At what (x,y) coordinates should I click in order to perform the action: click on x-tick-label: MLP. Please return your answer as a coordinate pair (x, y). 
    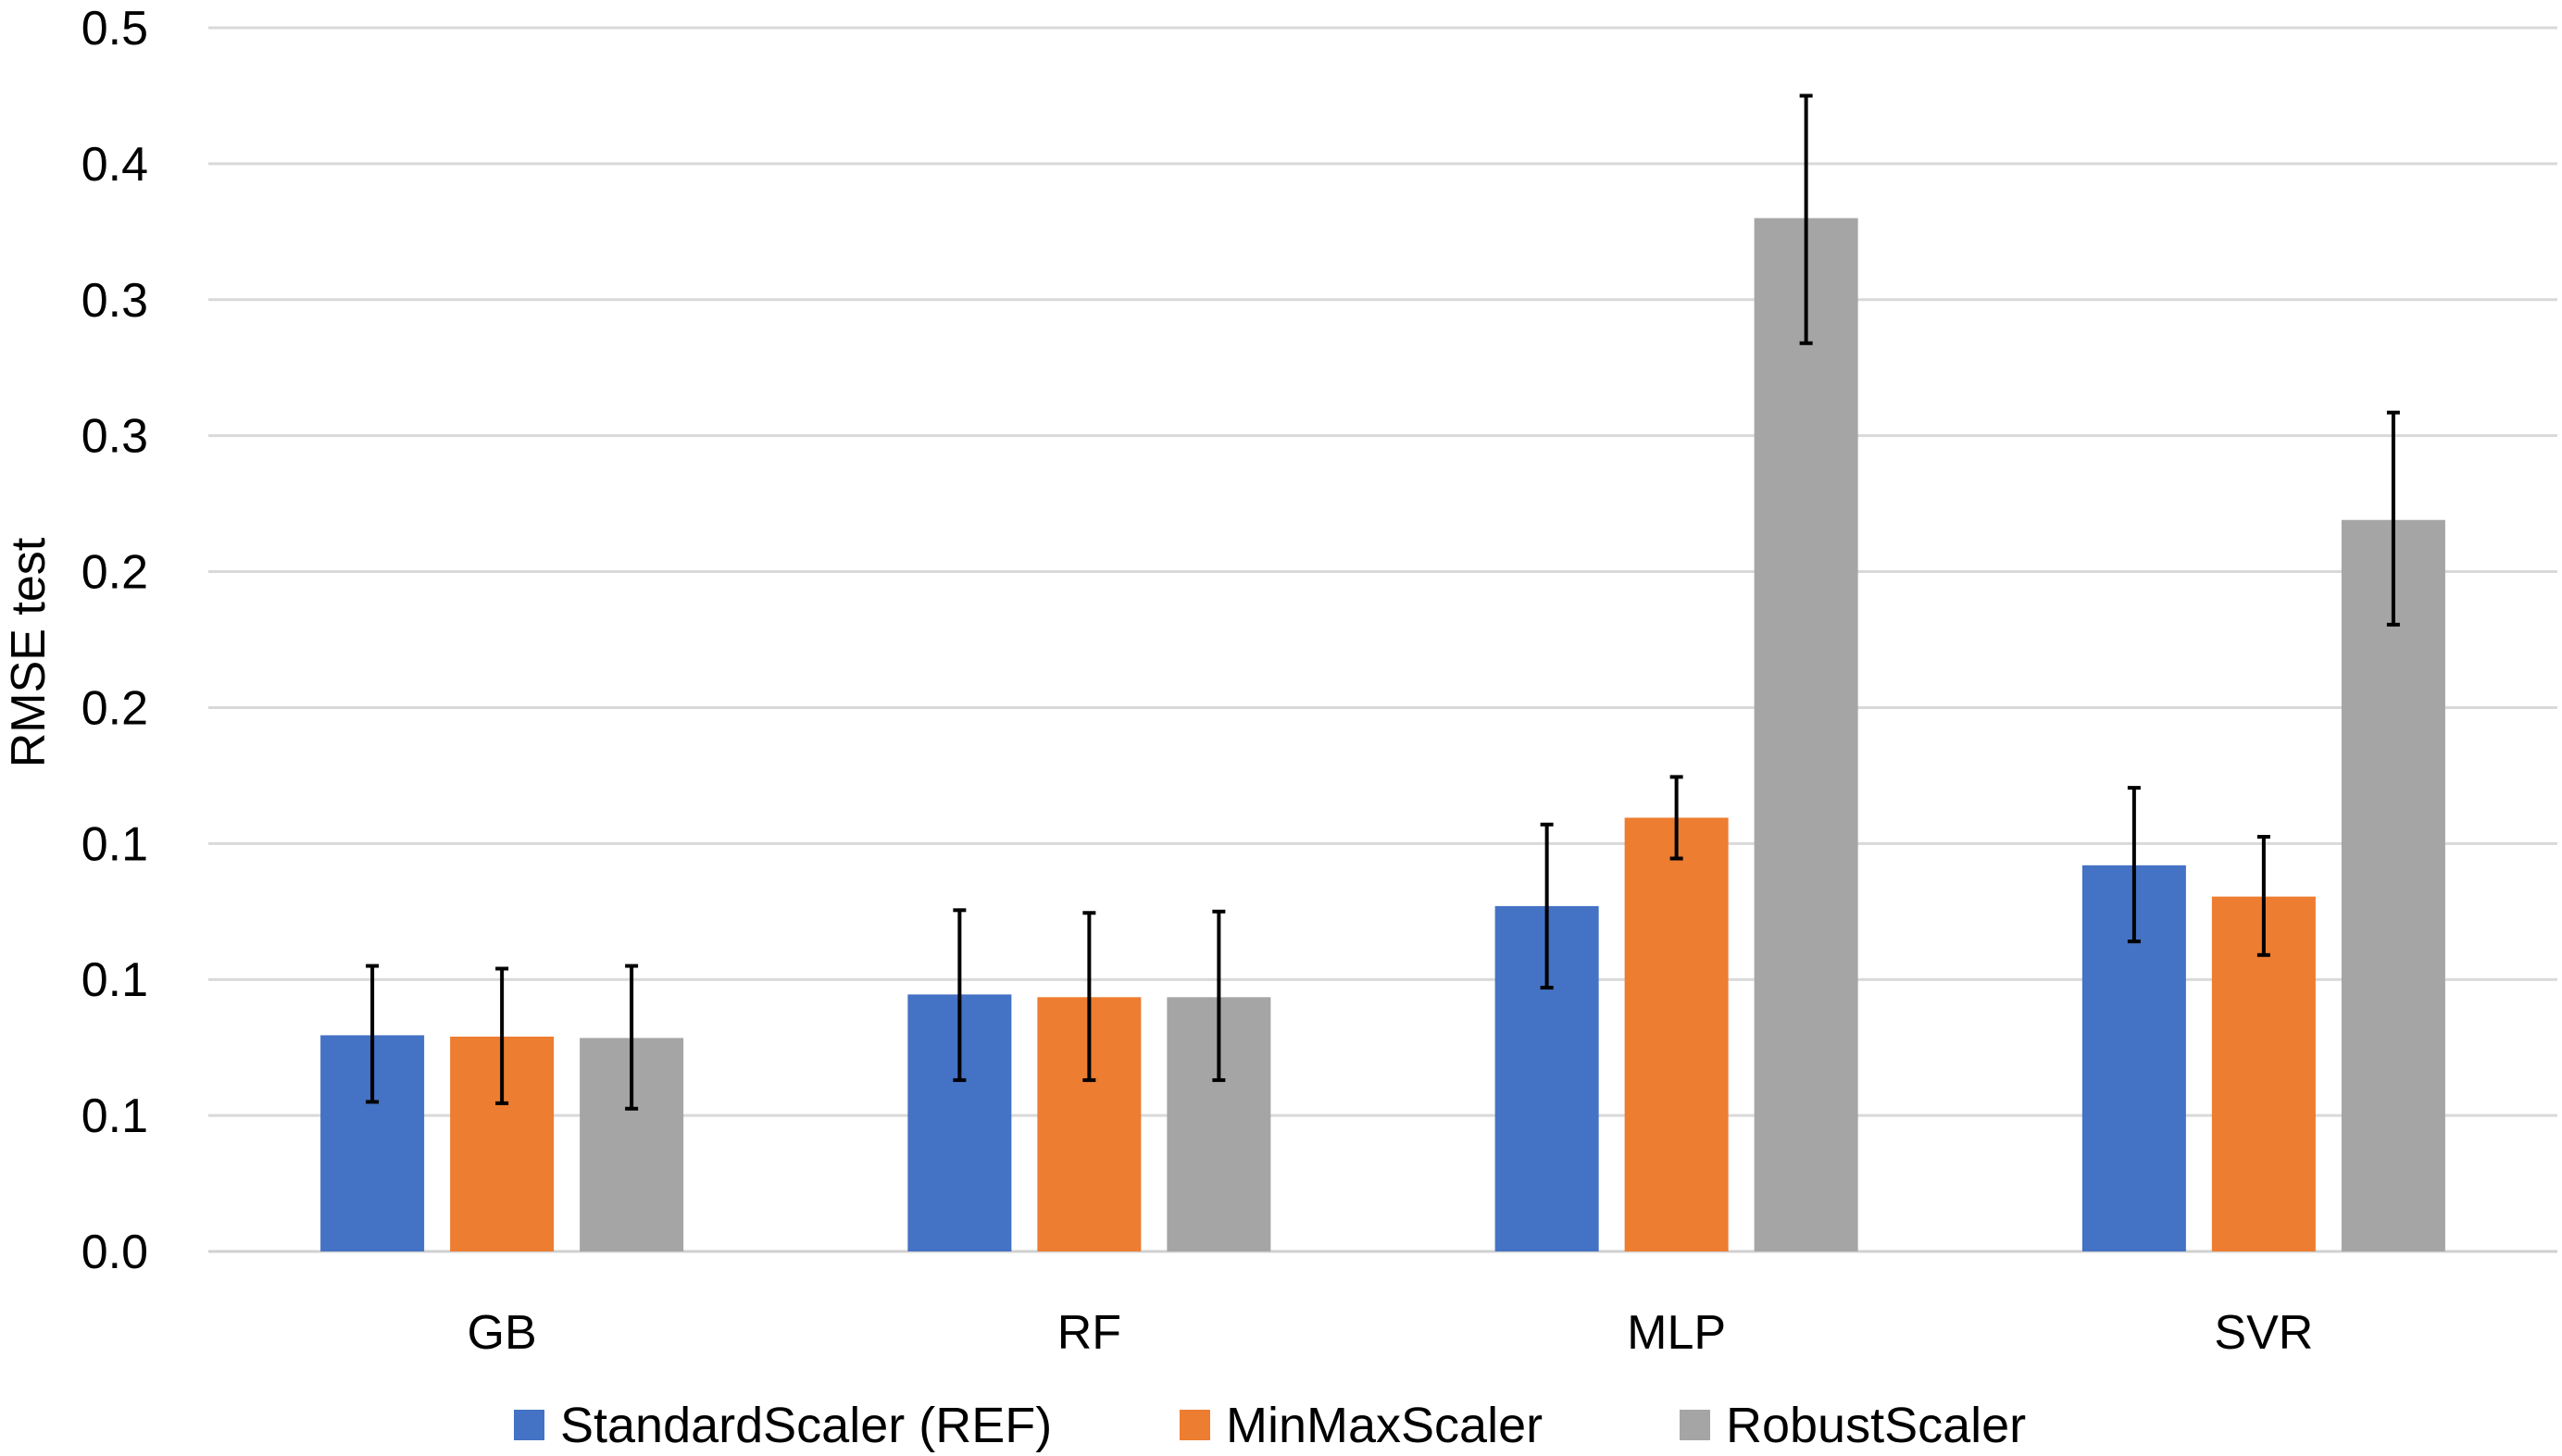
    Looking at the image, I should click on (1676, 1333).